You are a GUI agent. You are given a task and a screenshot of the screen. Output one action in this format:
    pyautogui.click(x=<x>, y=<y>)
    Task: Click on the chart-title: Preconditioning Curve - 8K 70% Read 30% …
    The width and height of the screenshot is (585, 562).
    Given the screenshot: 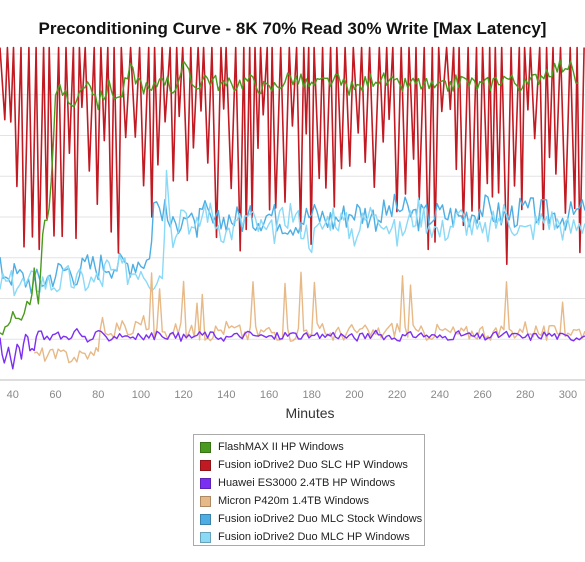 What is the action you would take?
    pyautogui.click(x=292, y=28)
    